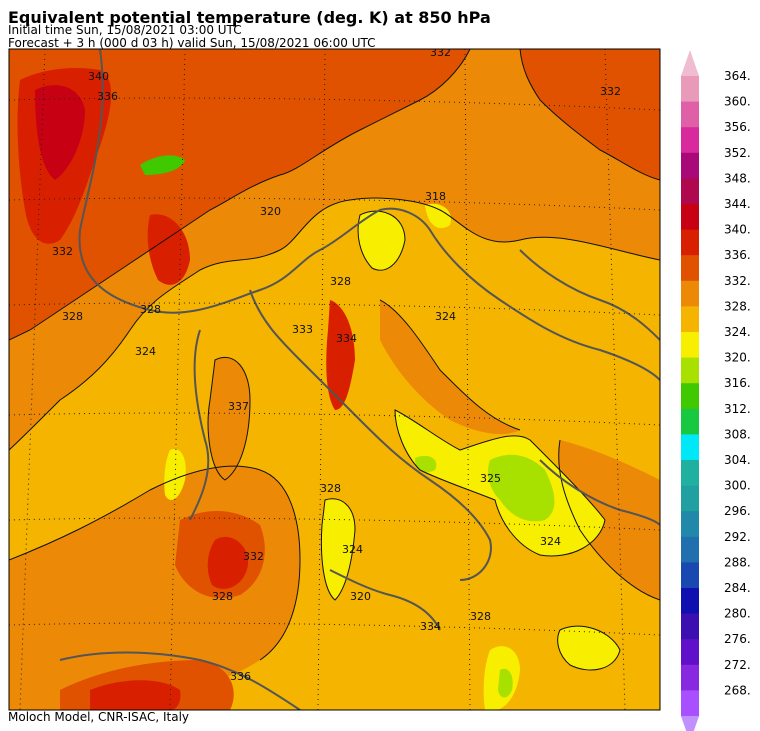 Image resolution: width=760 pixels, height=731 pixels. What do you see at coordinates (737, 281) in the screenshot?
I see `colorbar-level-label: 332.` at bounding box center [737, 281].